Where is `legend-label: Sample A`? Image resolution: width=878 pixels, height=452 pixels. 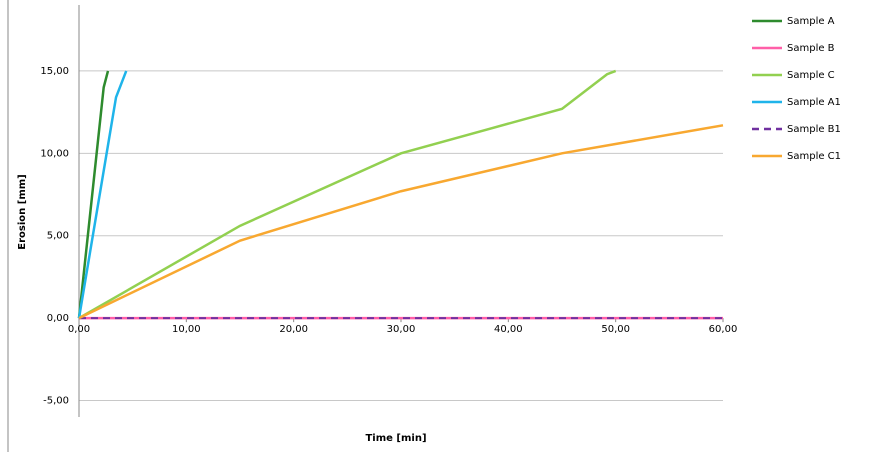 legend-label: Sample A is located at coordinates (811, 21).